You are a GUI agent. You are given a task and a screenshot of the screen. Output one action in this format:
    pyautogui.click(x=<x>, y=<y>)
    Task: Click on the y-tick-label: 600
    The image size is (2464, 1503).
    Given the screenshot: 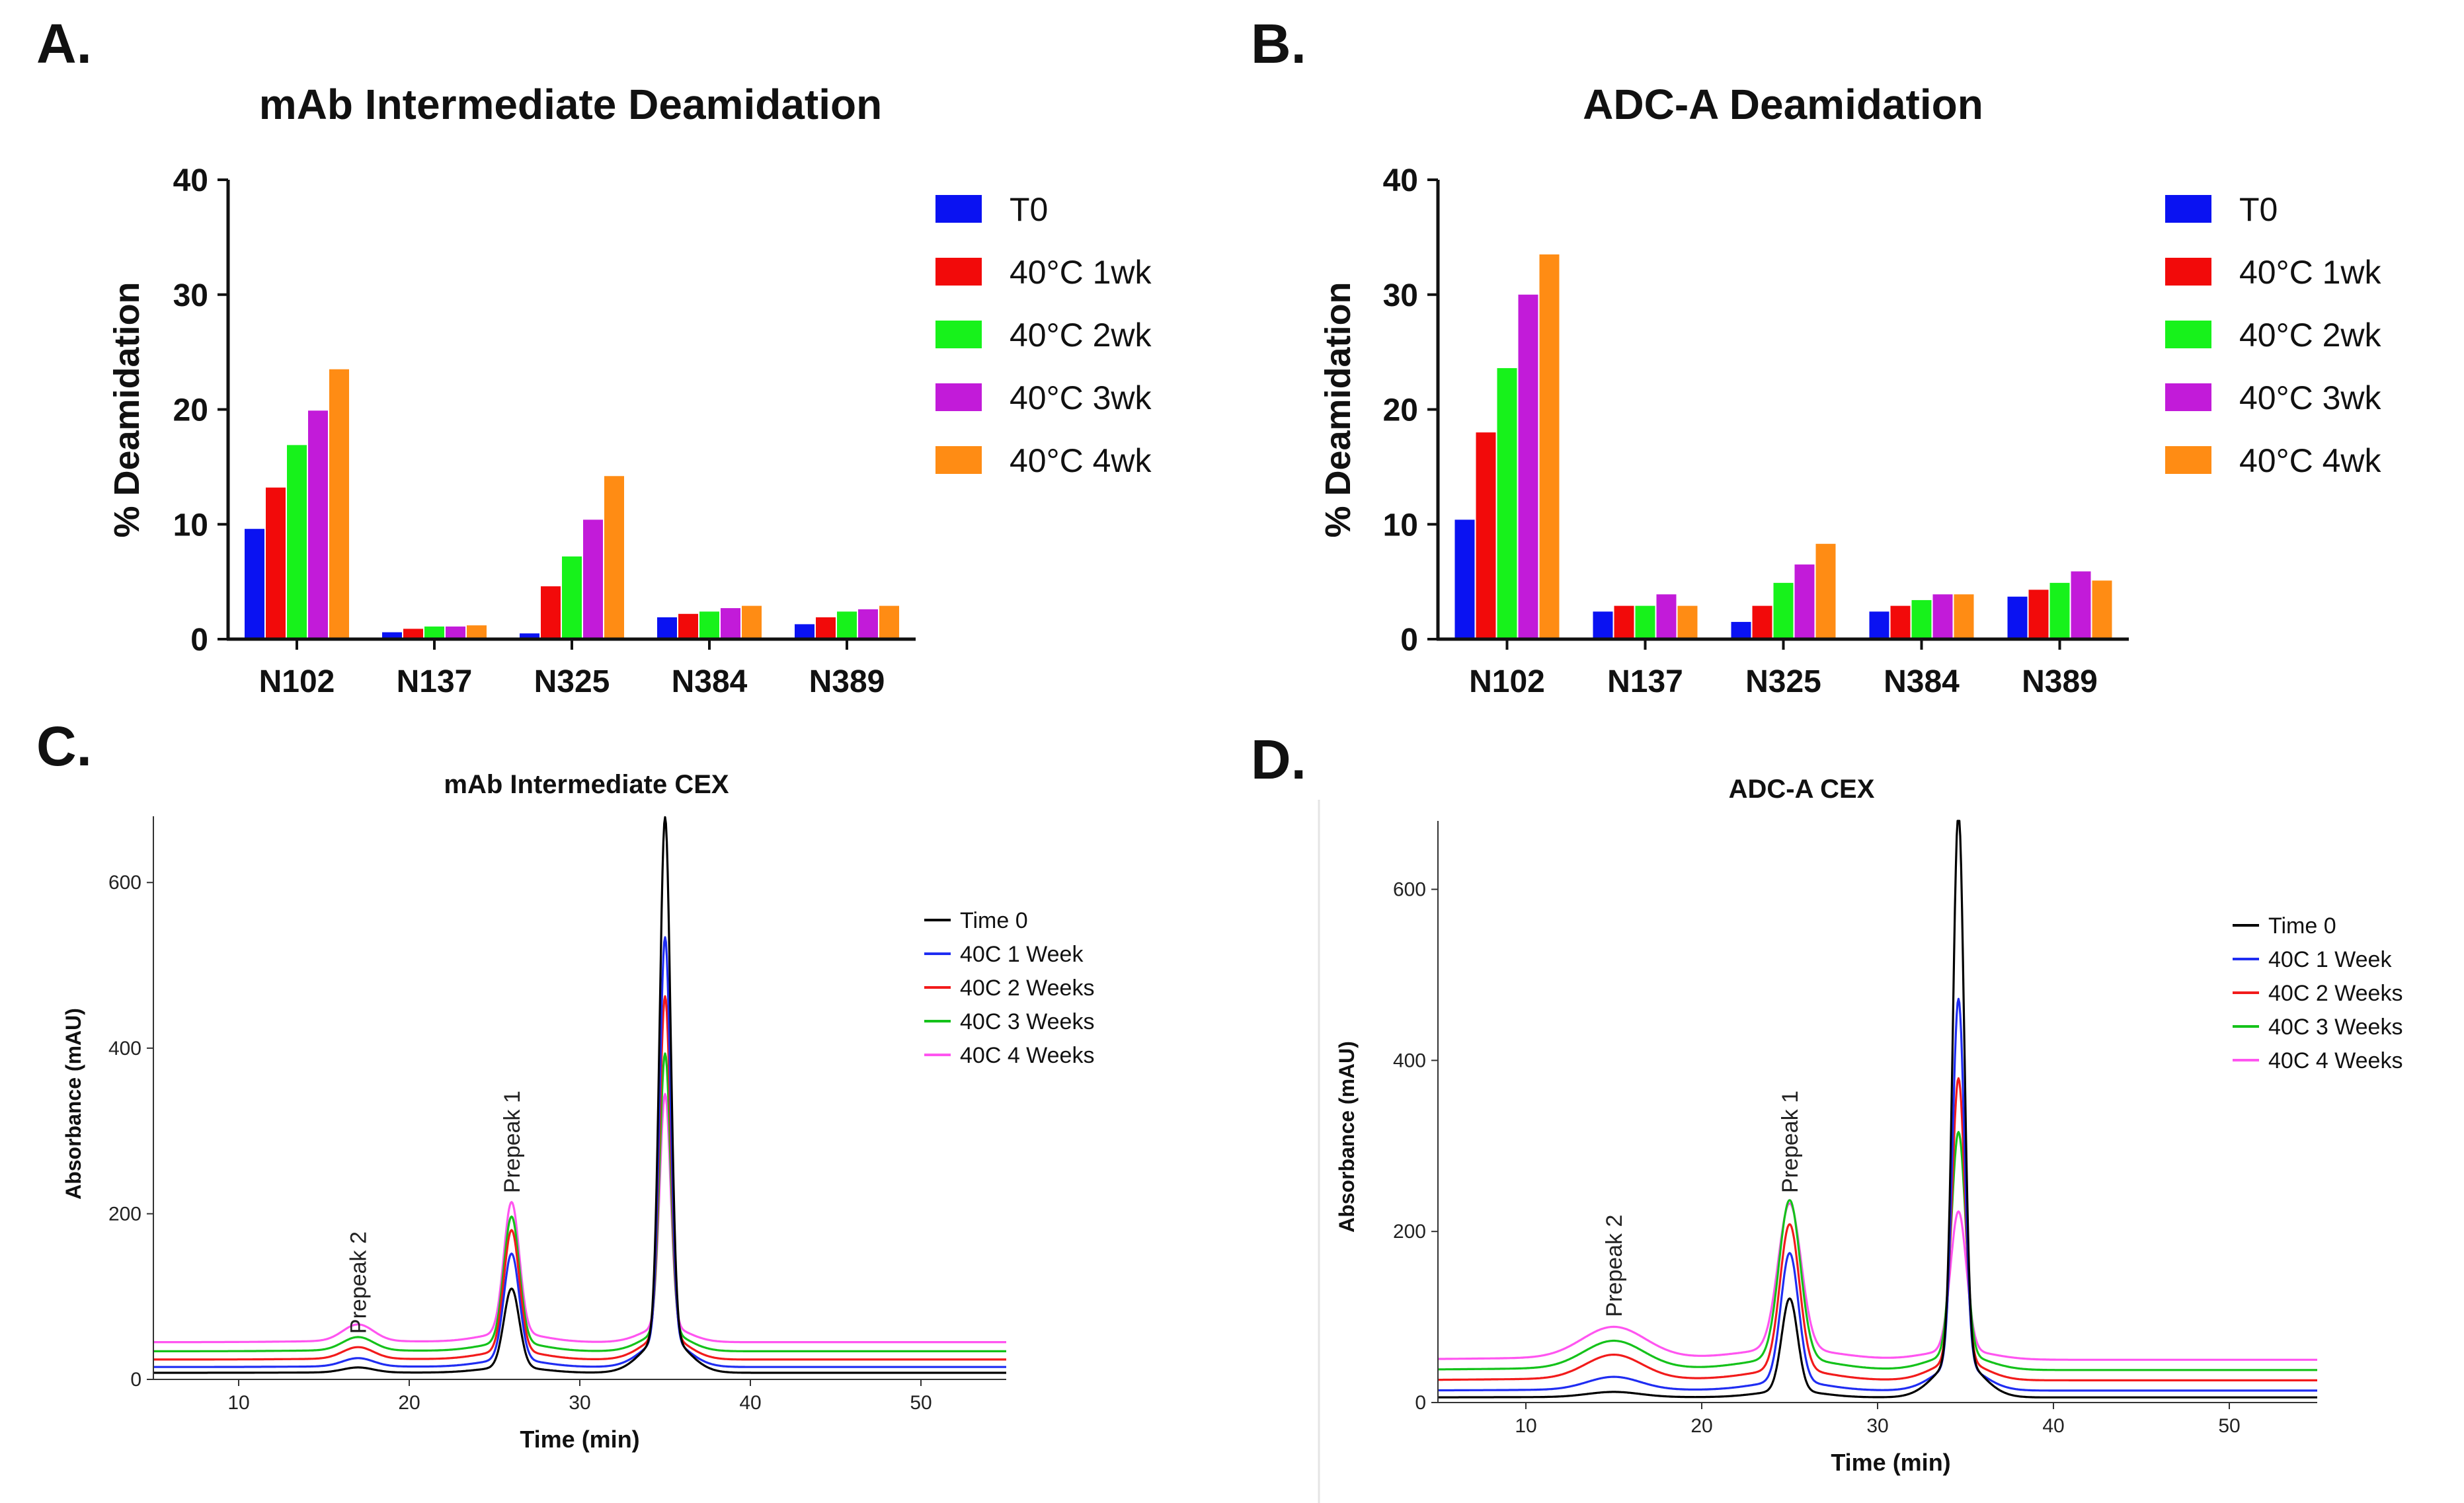 What is the action you would take?
    pyautogui.click(x=1409, y=890)
    